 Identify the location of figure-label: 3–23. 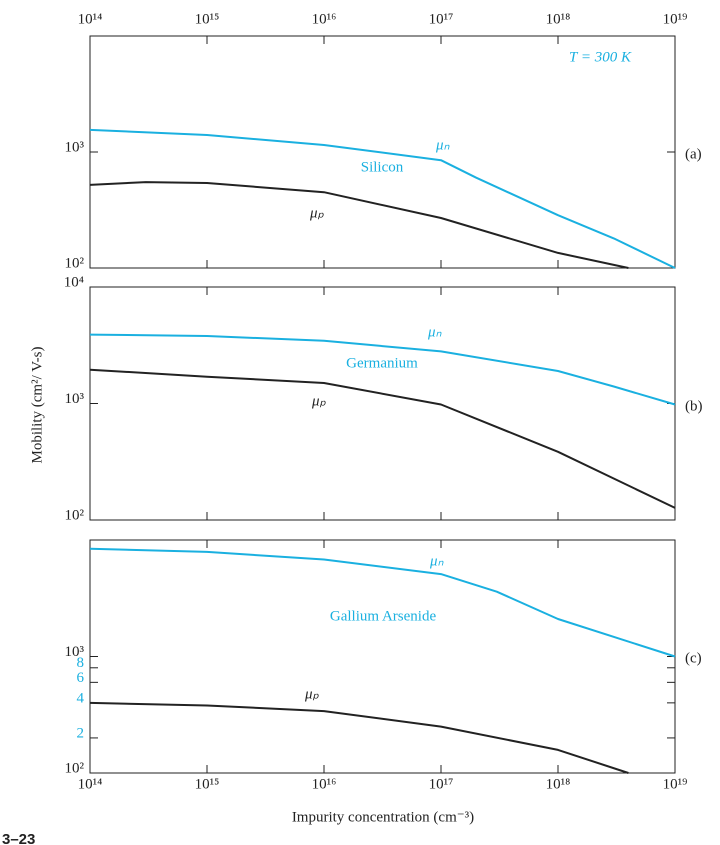
(18, 838).